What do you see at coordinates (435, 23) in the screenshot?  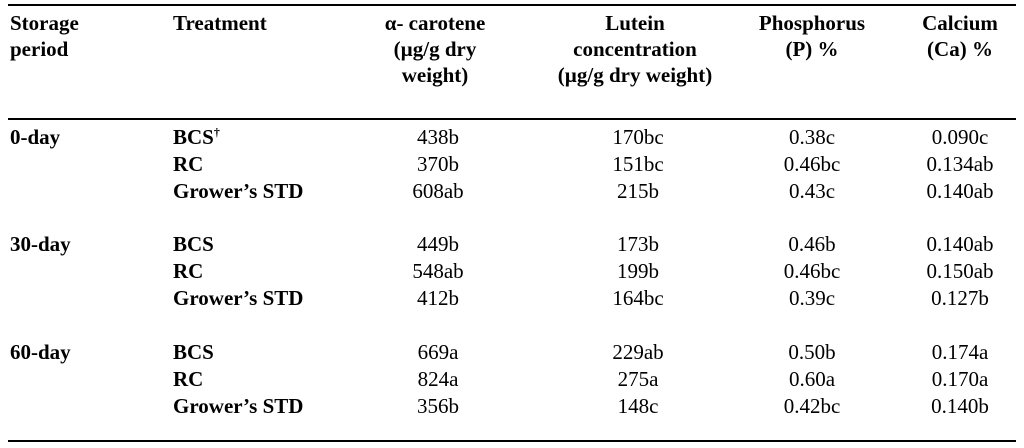 I see `header-line: α- carotene` at bounding box center [435, 23].